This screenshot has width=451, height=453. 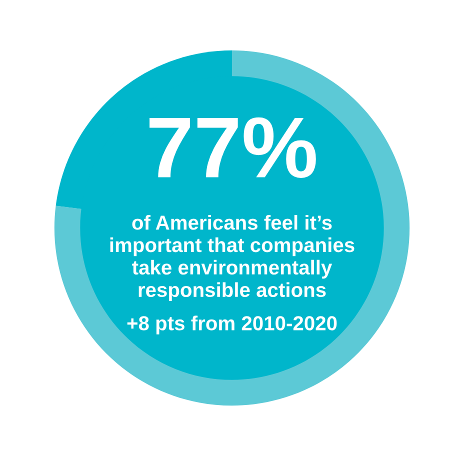 What do you see at coordinates (232, 325) in the screenshot?
I see `text: +8 pts from 2010-2020` at bounding box center [232, 325].